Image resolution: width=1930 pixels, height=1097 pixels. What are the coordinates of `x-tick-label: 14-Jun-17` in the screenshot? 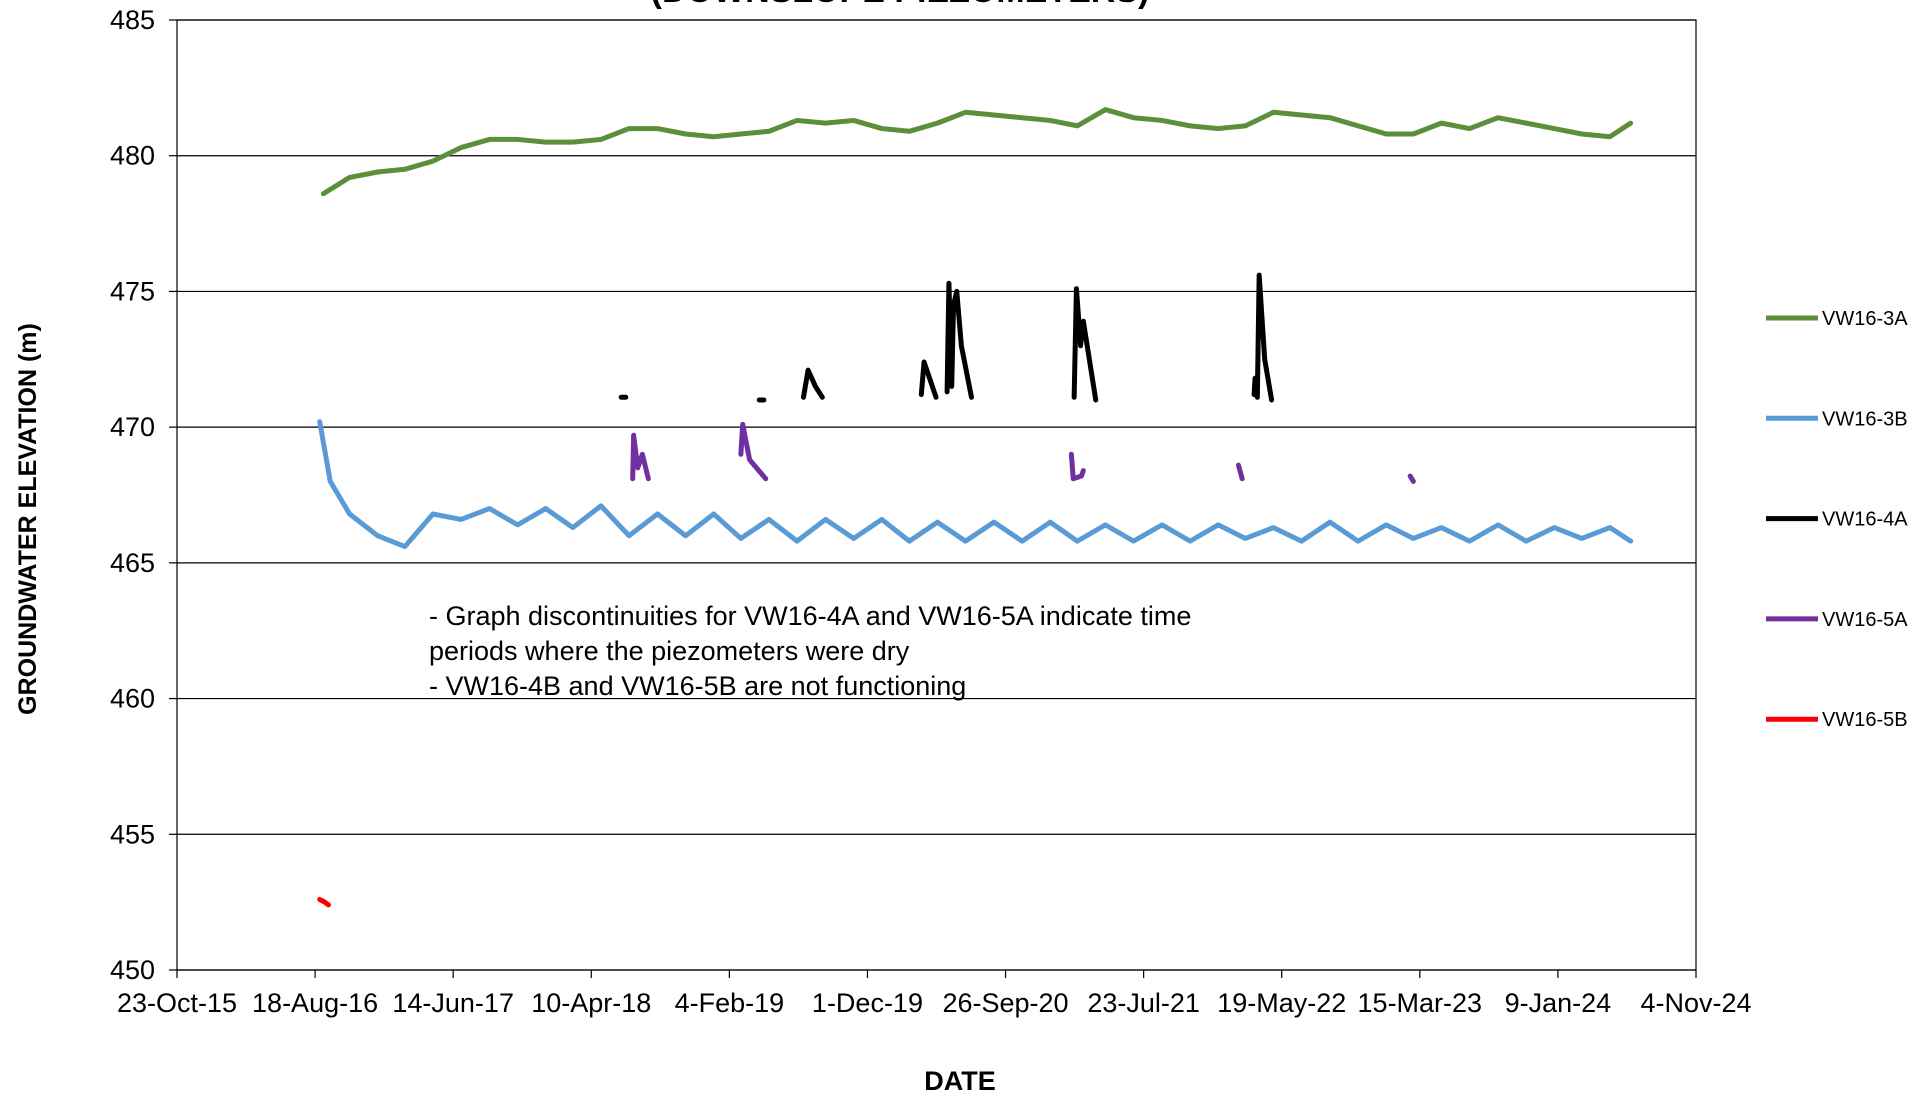 It's located at (453, 1003).